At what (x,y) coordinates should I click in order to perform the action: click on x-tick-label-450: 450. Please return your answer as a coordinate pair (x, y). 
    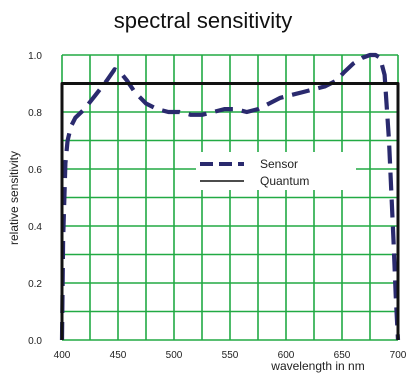
    Looking at the image, I should click on (118, 355).